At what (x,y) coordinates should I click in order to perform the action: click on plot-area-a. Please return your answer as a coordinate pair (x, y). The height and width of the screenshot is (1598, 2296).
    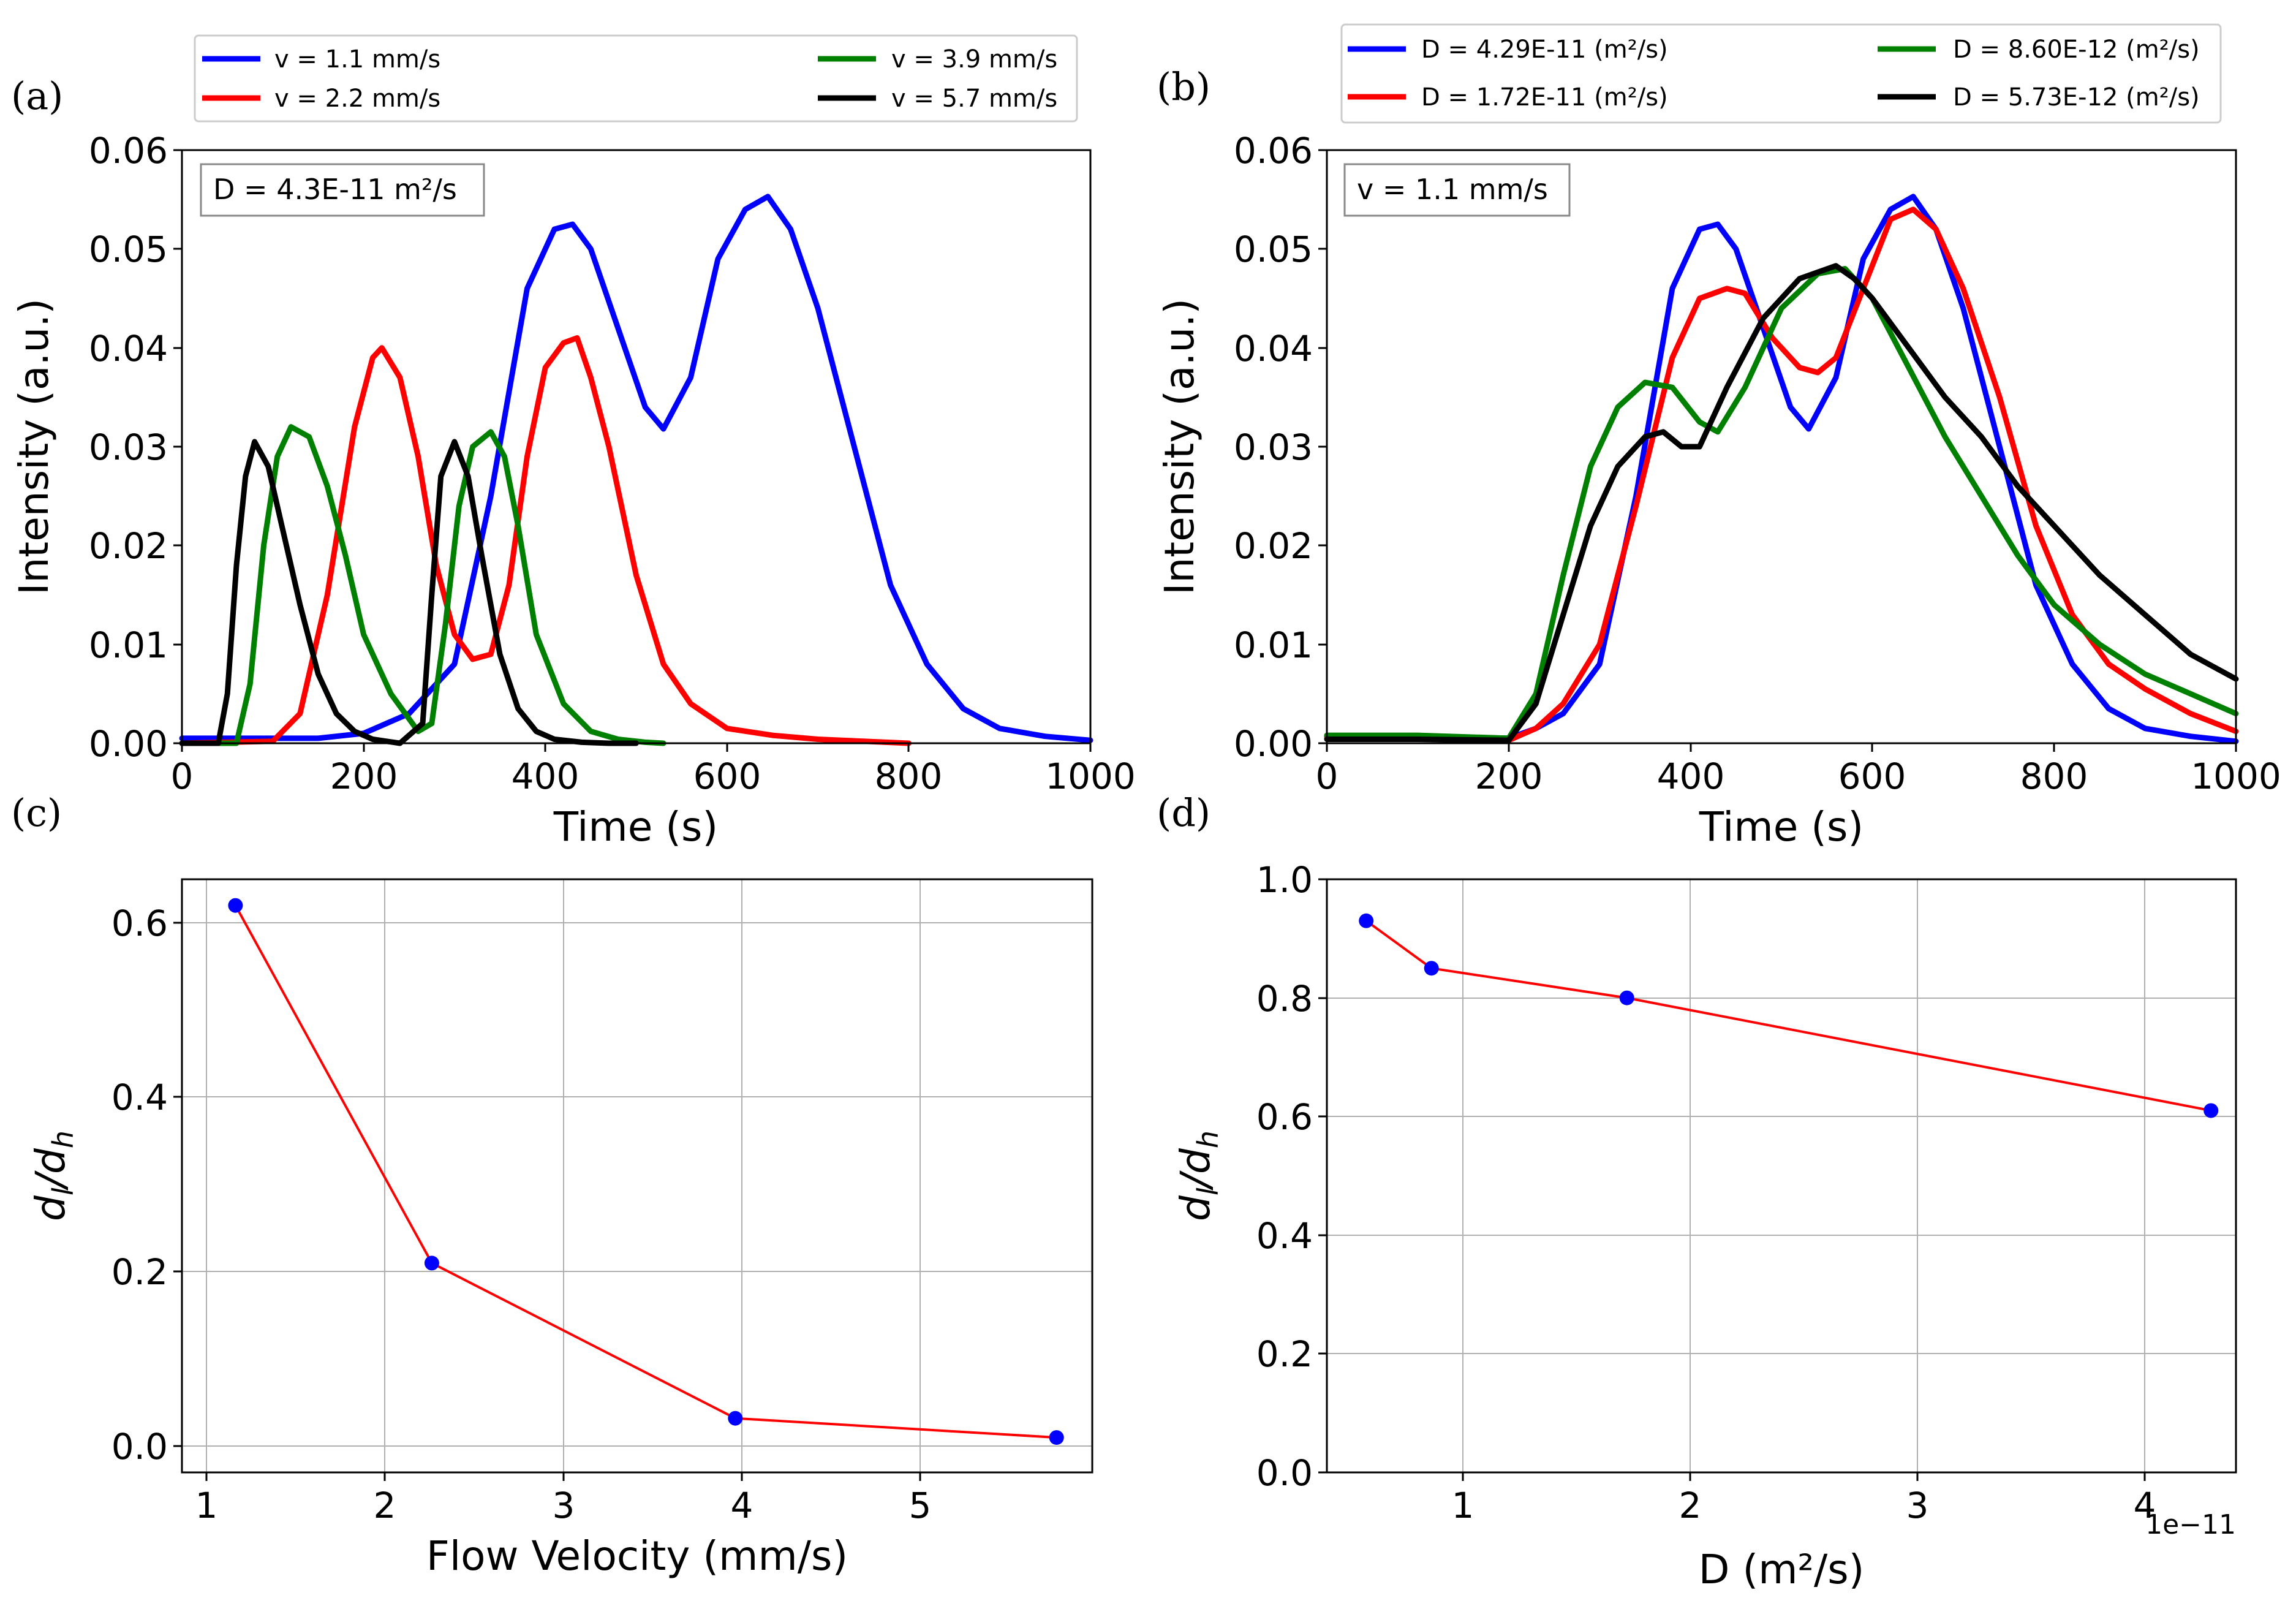
    Looking at the image, I should click on (636, 447).